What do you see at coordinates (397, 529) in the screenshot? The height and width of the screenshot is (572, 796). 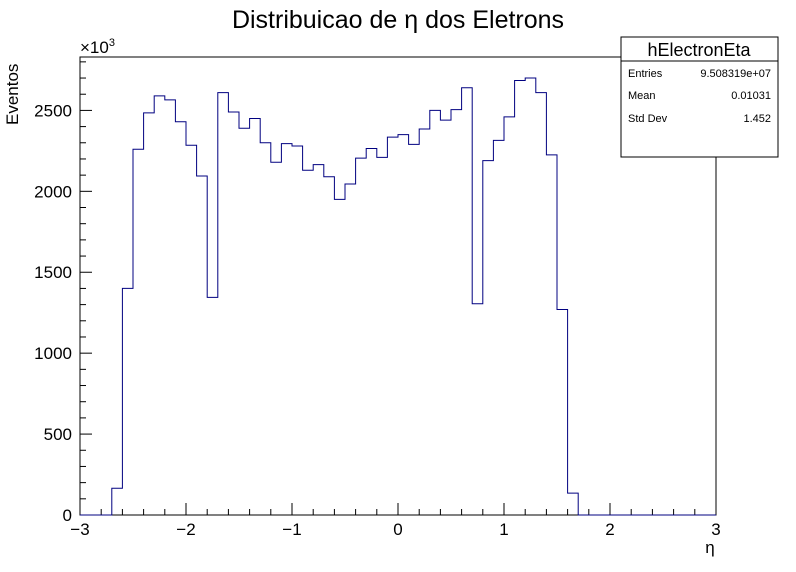 I see `x-tick-label: 0` at bounding box center [397, 529].